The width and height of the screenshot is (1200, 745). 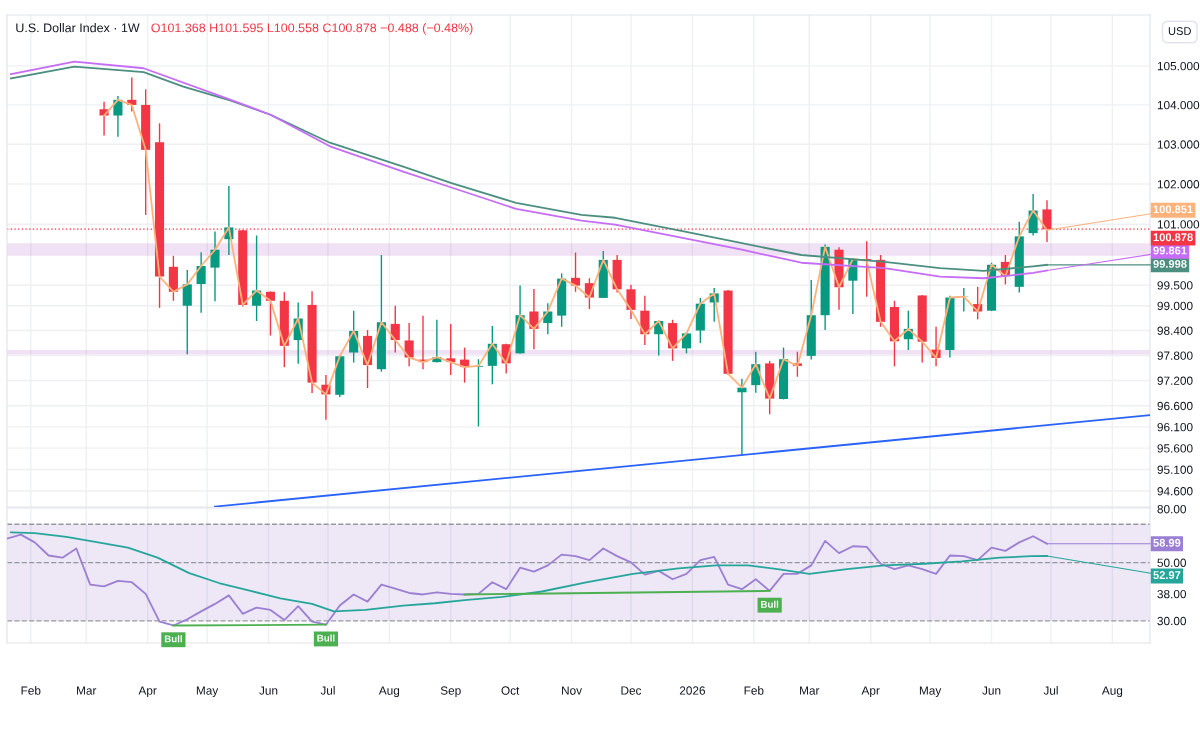 I want to click on y-tick-label: 38.00, so click(x=1172, y=594).